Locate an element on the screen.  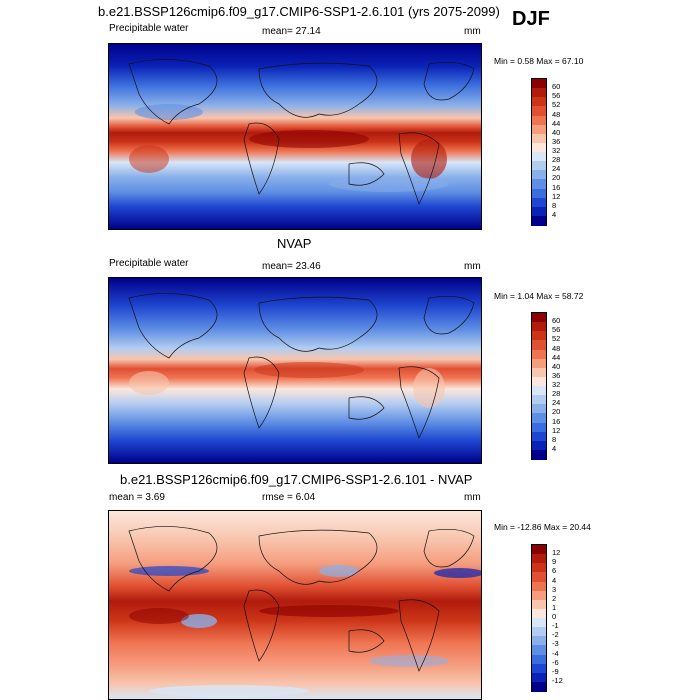
colorbar-tick-label: -9 is located at coordinates (555, 671).